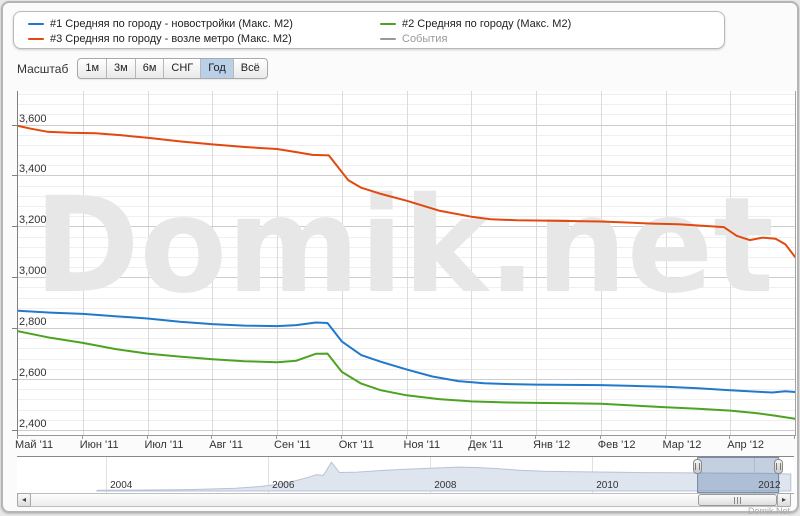 This screenshot has height=516, width=800. I want to click on x-axis-label: Окт '11, so click(356, 445).